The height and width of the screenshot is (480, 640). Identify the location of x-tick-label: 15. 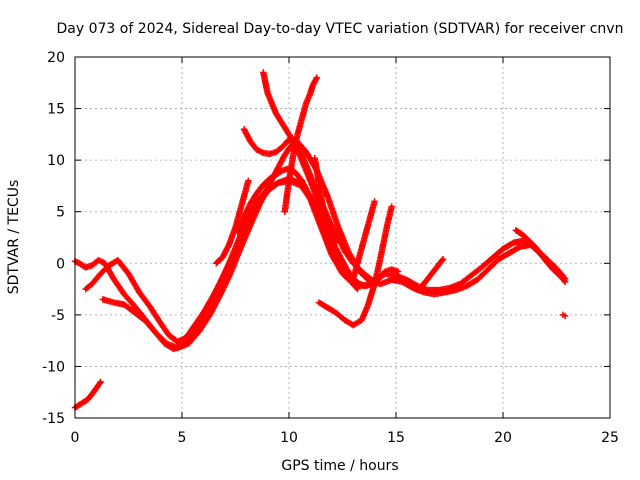
(396, 438).